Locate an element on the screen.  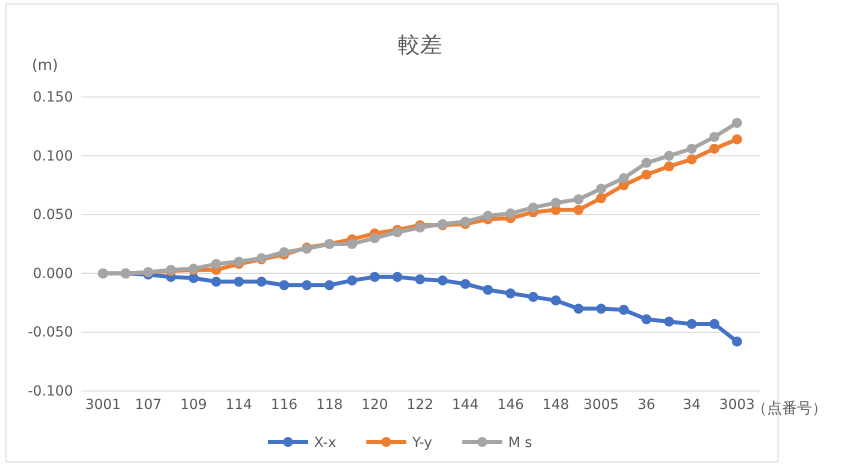
x-tick-label: 114 is located at coordinates (238, 404).